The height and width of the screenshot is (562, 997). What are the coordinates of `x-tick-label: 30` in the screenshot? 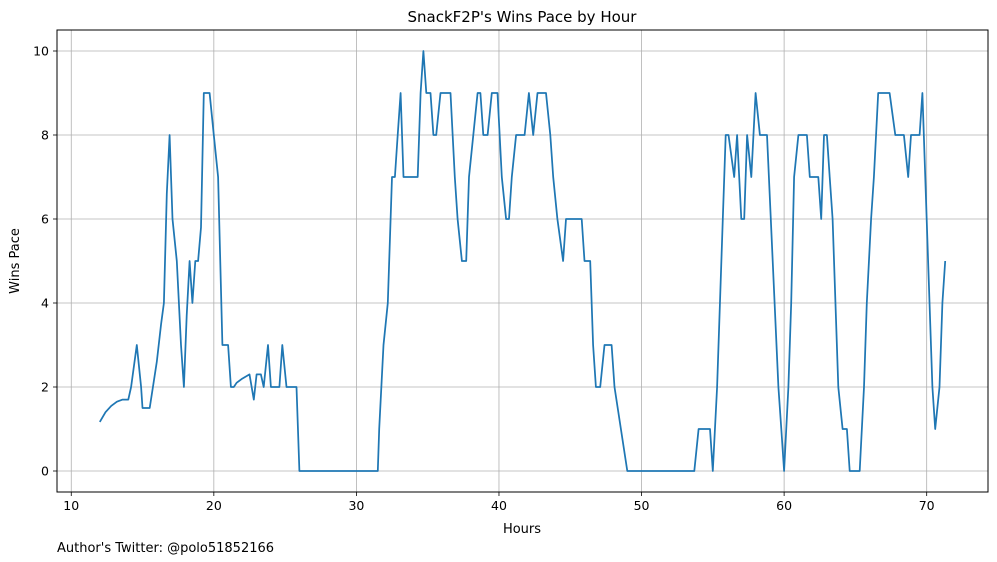 It's located at (356, 505).